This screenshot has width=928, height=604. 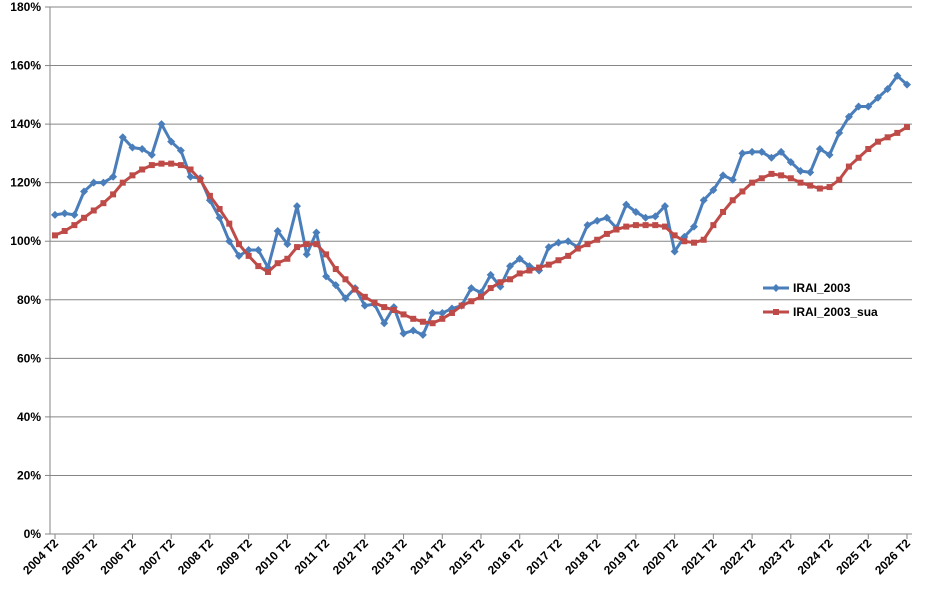 I want to click on x-tick-label: 2026 T2, so click(x=892, y=556).